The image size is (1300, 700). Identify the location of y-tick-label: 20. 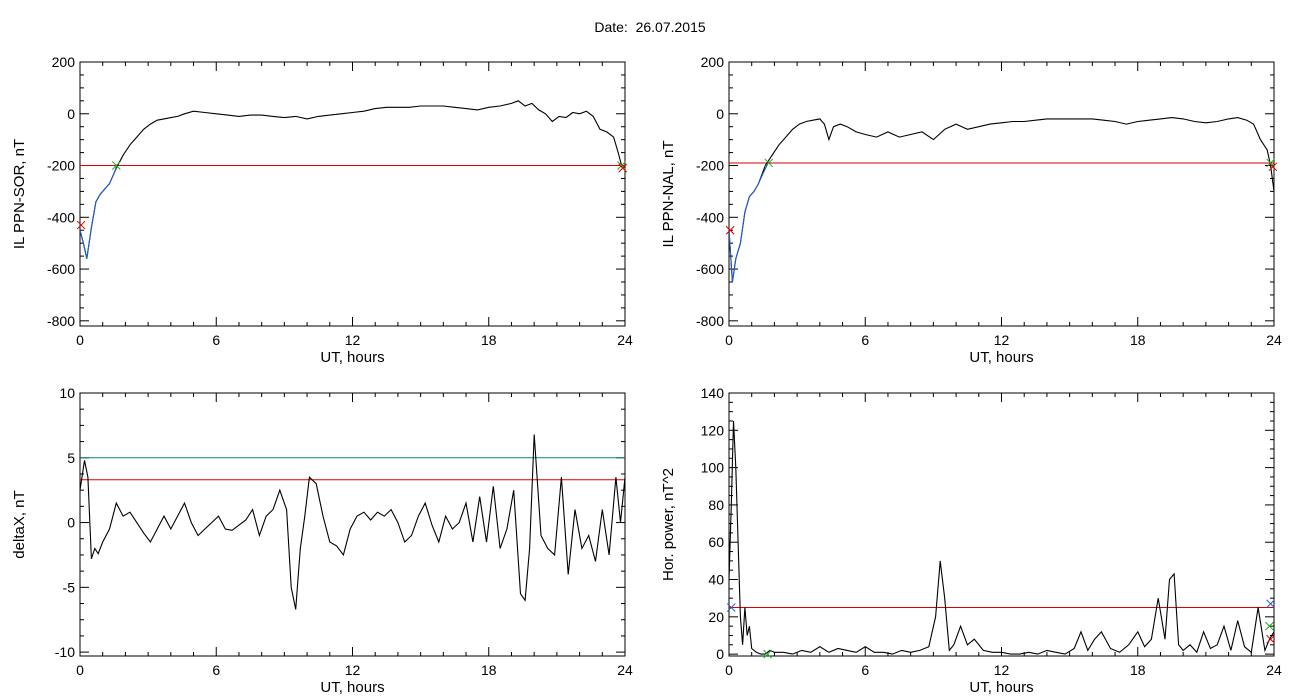
(716, 617).